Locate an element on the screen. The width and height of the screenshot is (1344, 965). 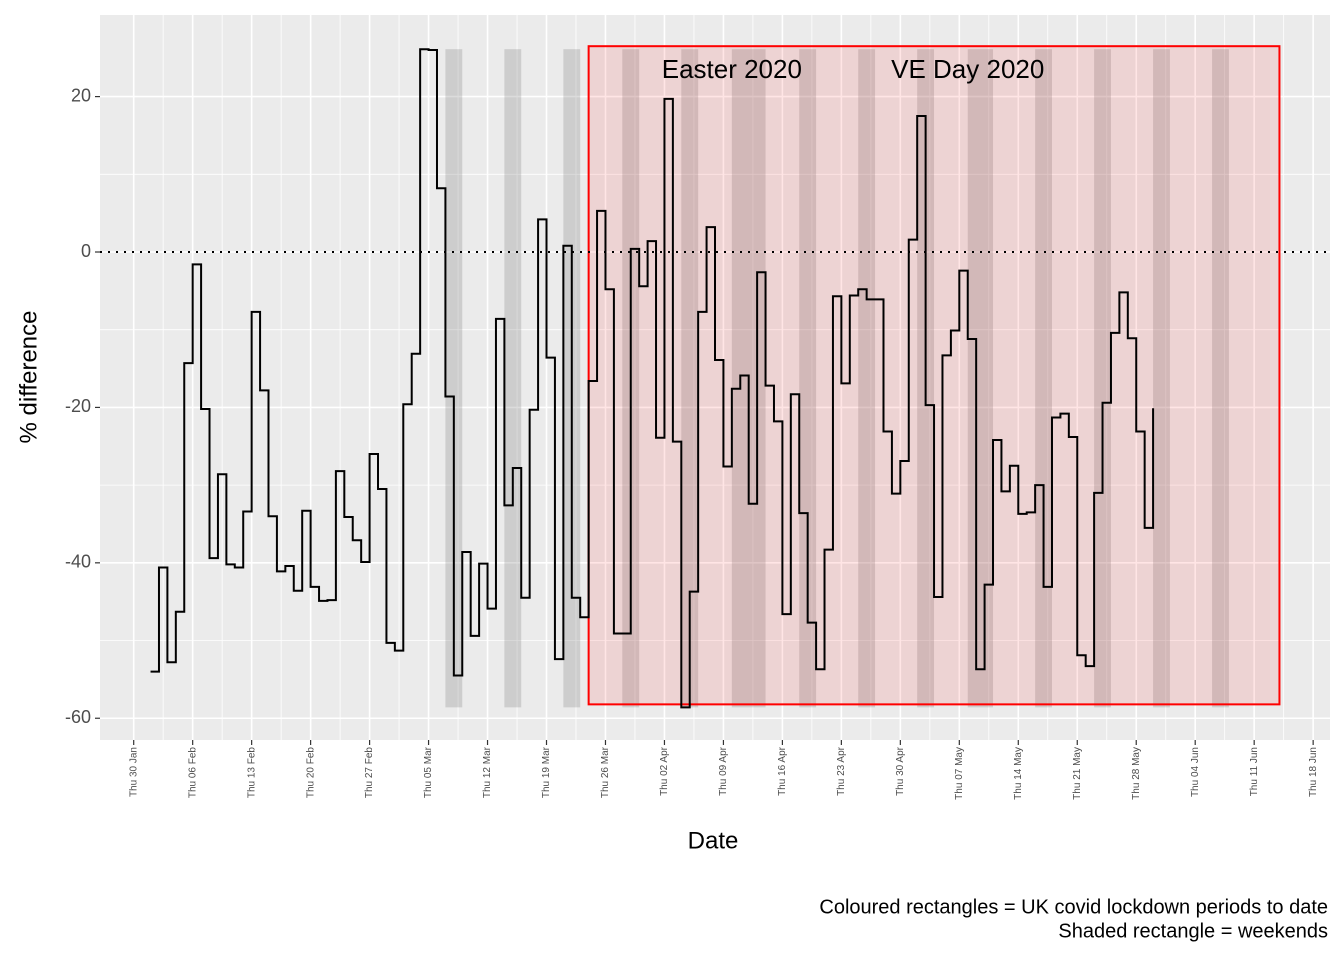
x-tick-label: Thu 04 Jun is located at coordinates (1195, 772).